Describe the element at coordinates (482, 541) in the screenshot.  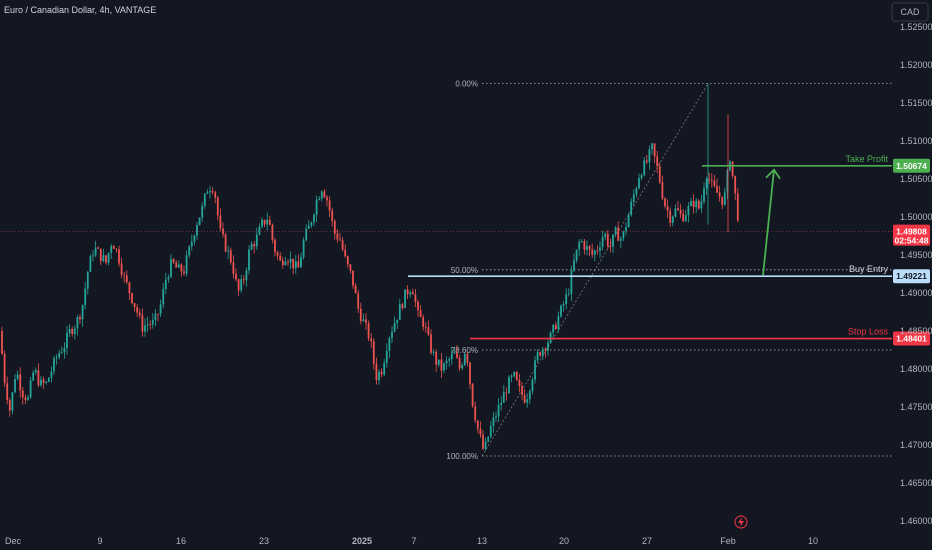
I see `x-tick-label: 13` at that location.